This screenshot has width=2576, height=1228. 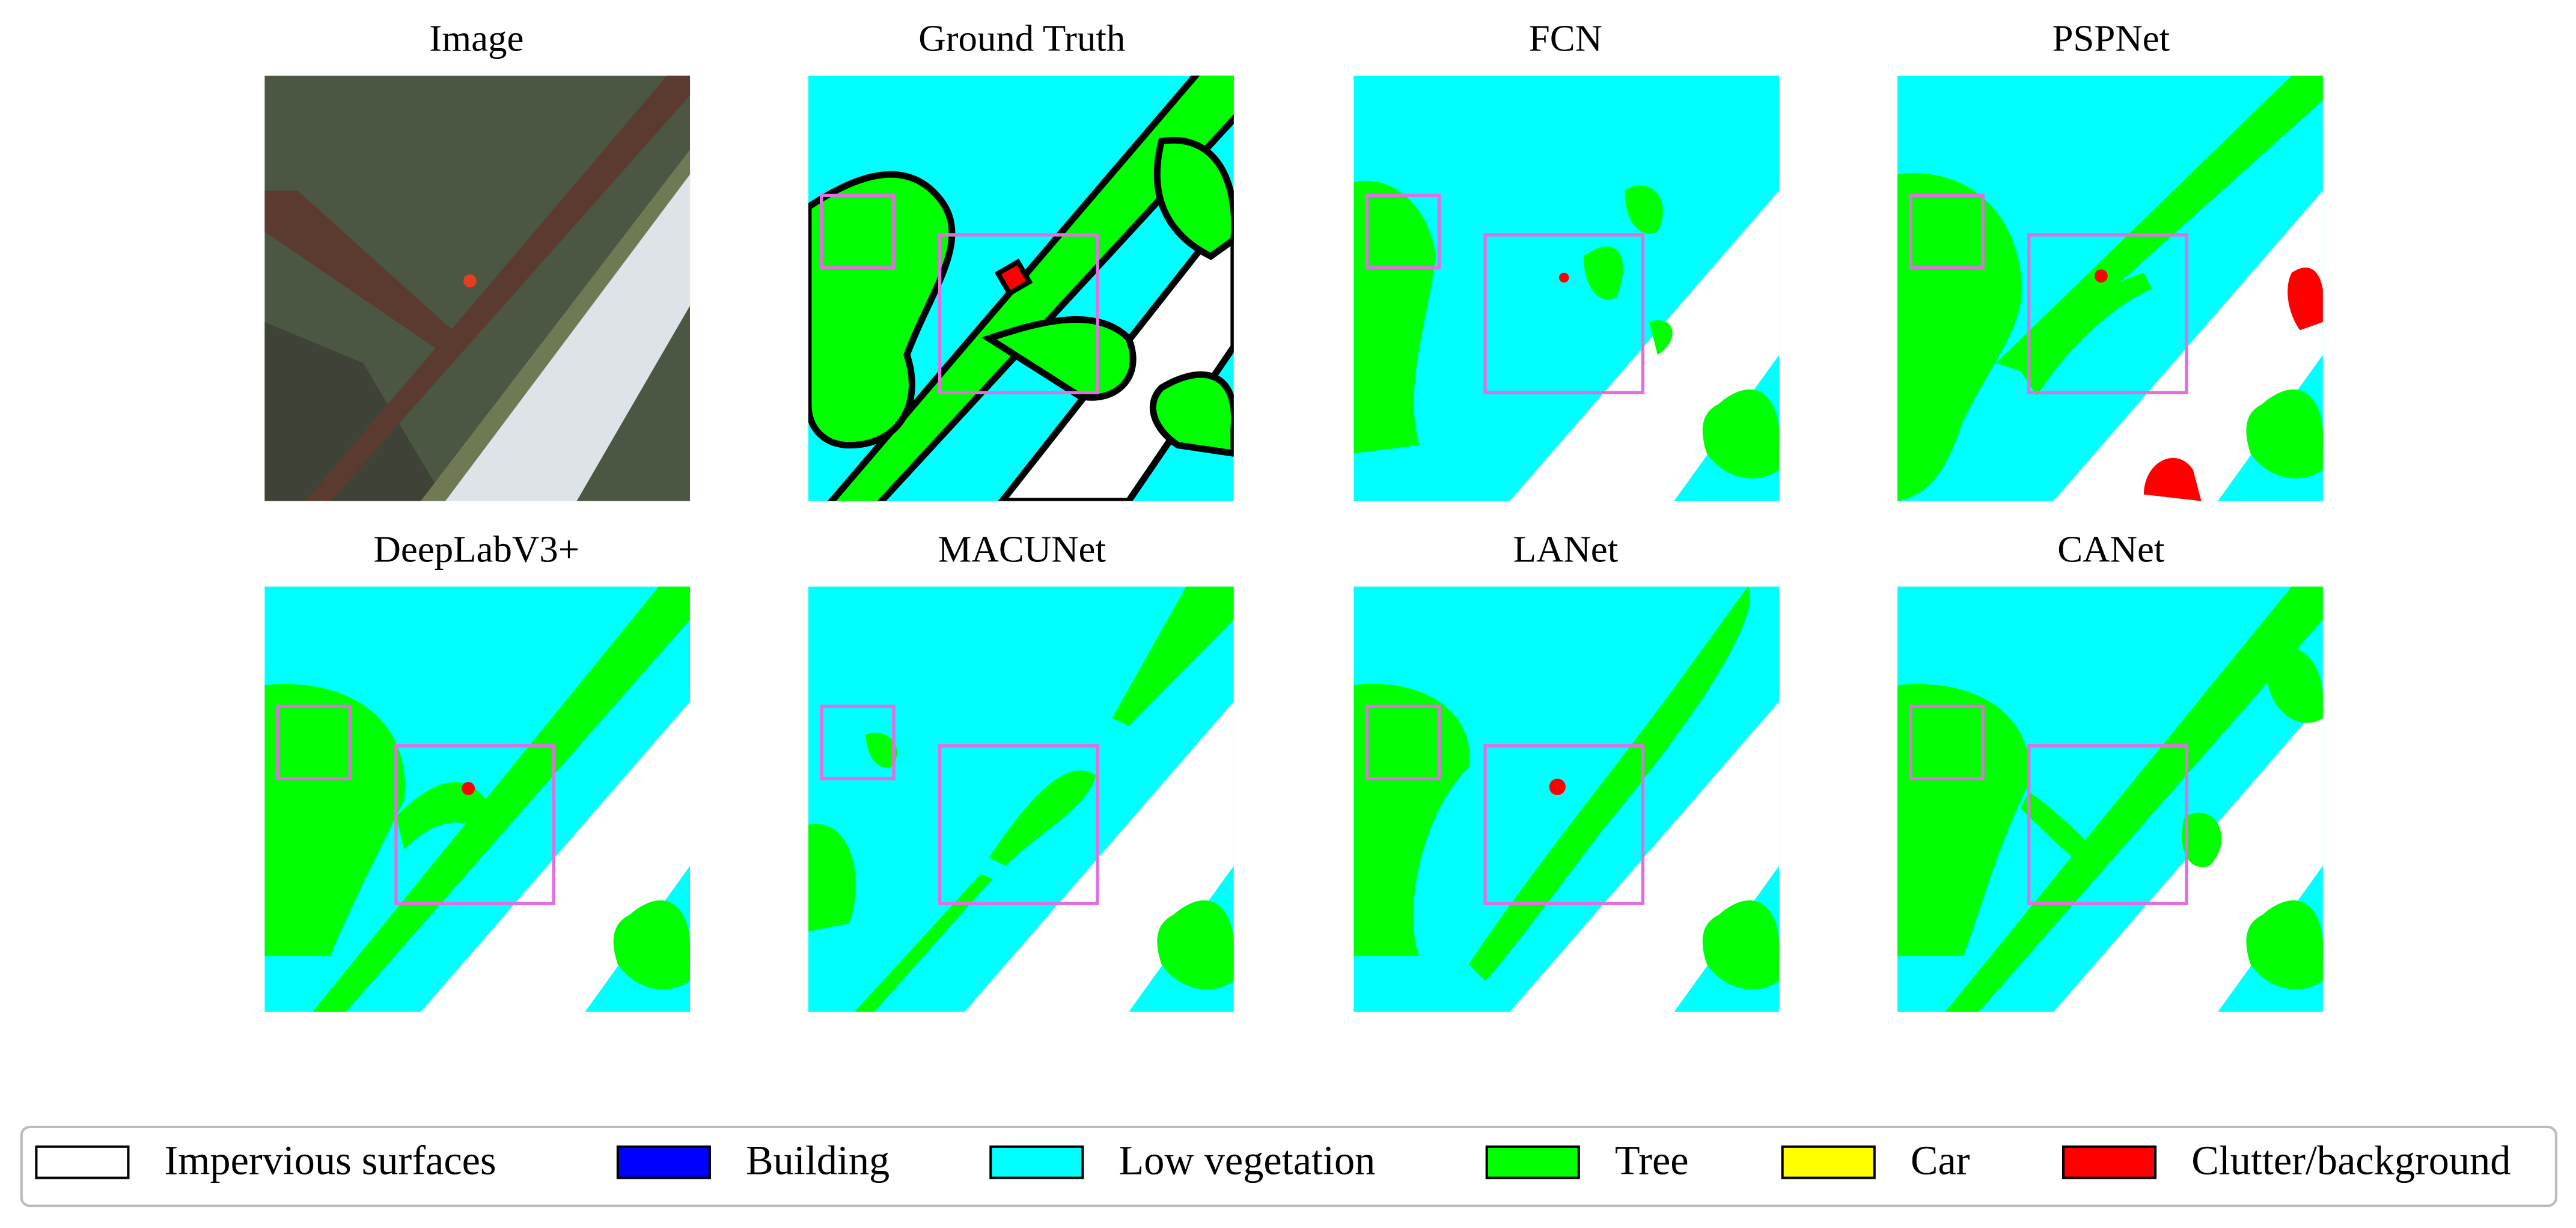 I want to click on legend-label: Tree, so click(x=1652, y=1160).